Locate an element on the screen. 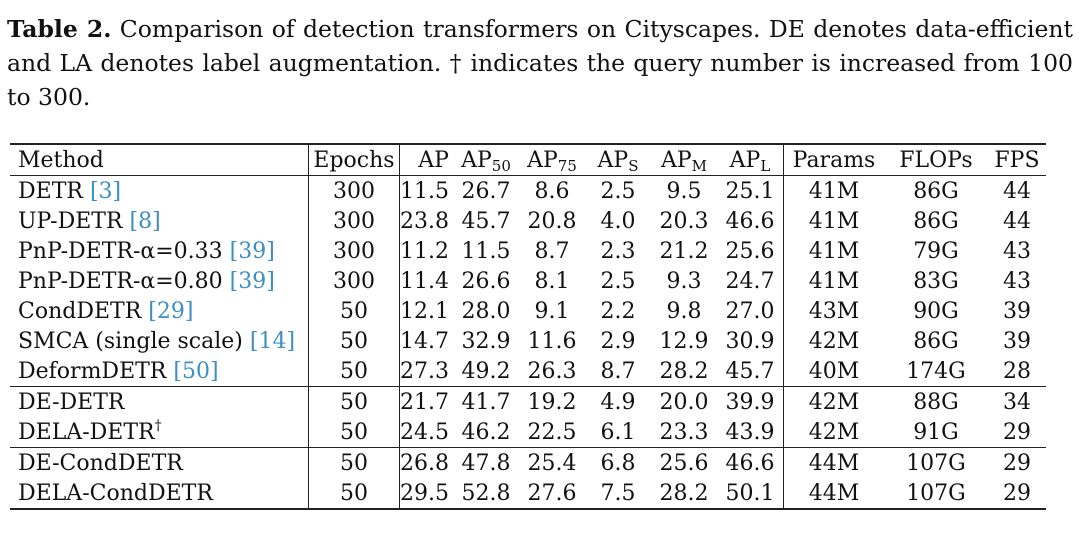  cell-ap: 21.7 is located at coordinates (424, 402).